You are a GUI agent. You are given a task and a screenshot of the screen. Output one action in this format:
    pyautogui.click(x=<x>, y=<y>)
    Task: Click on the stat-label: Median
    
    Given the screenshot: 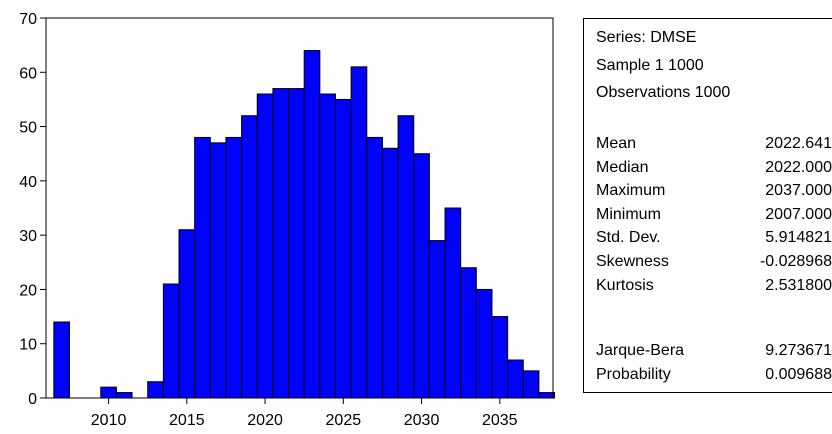 What is the action you would take?
    pyautogui.click(x=622, y=167)
    